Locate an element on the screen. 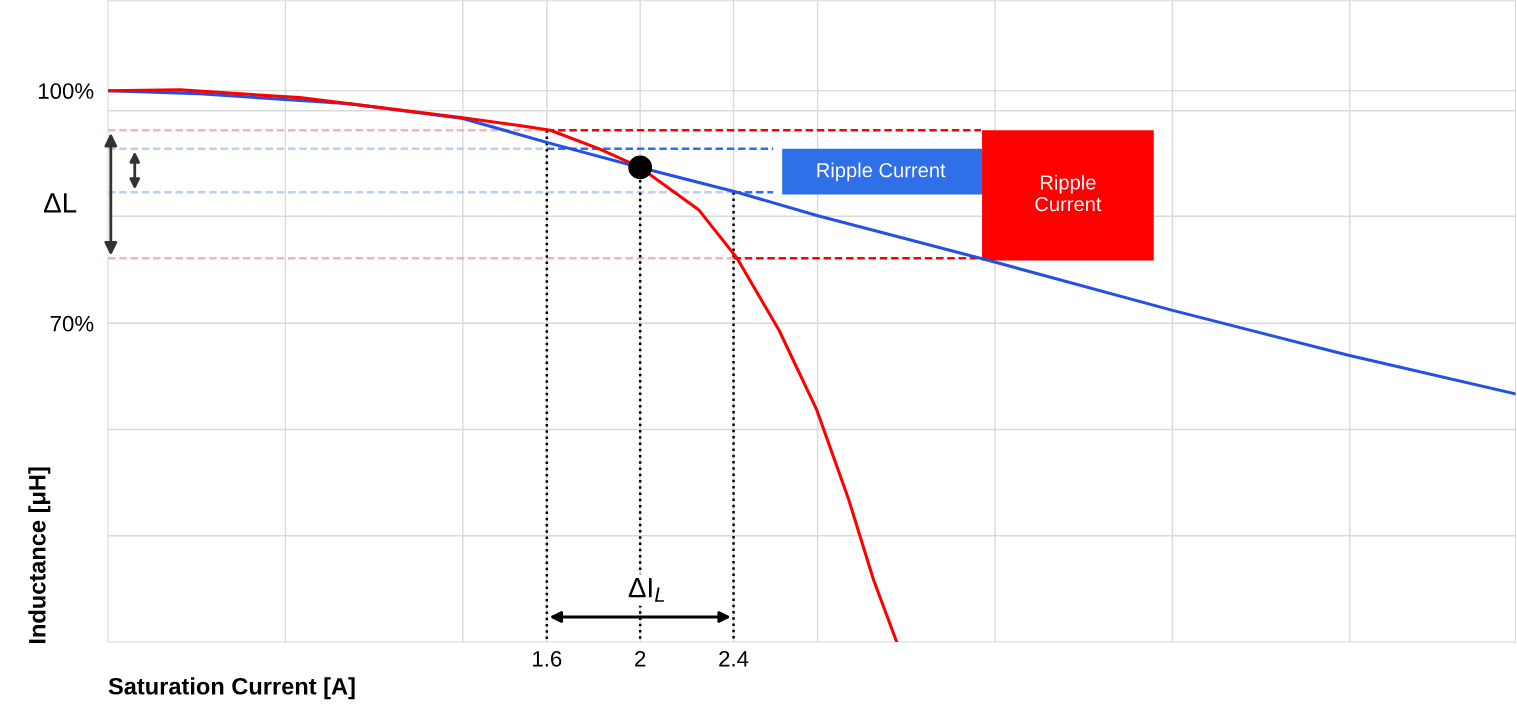 This screenshot has height=704, width=1517. text: ΔL is located at coordinates (60, 203).